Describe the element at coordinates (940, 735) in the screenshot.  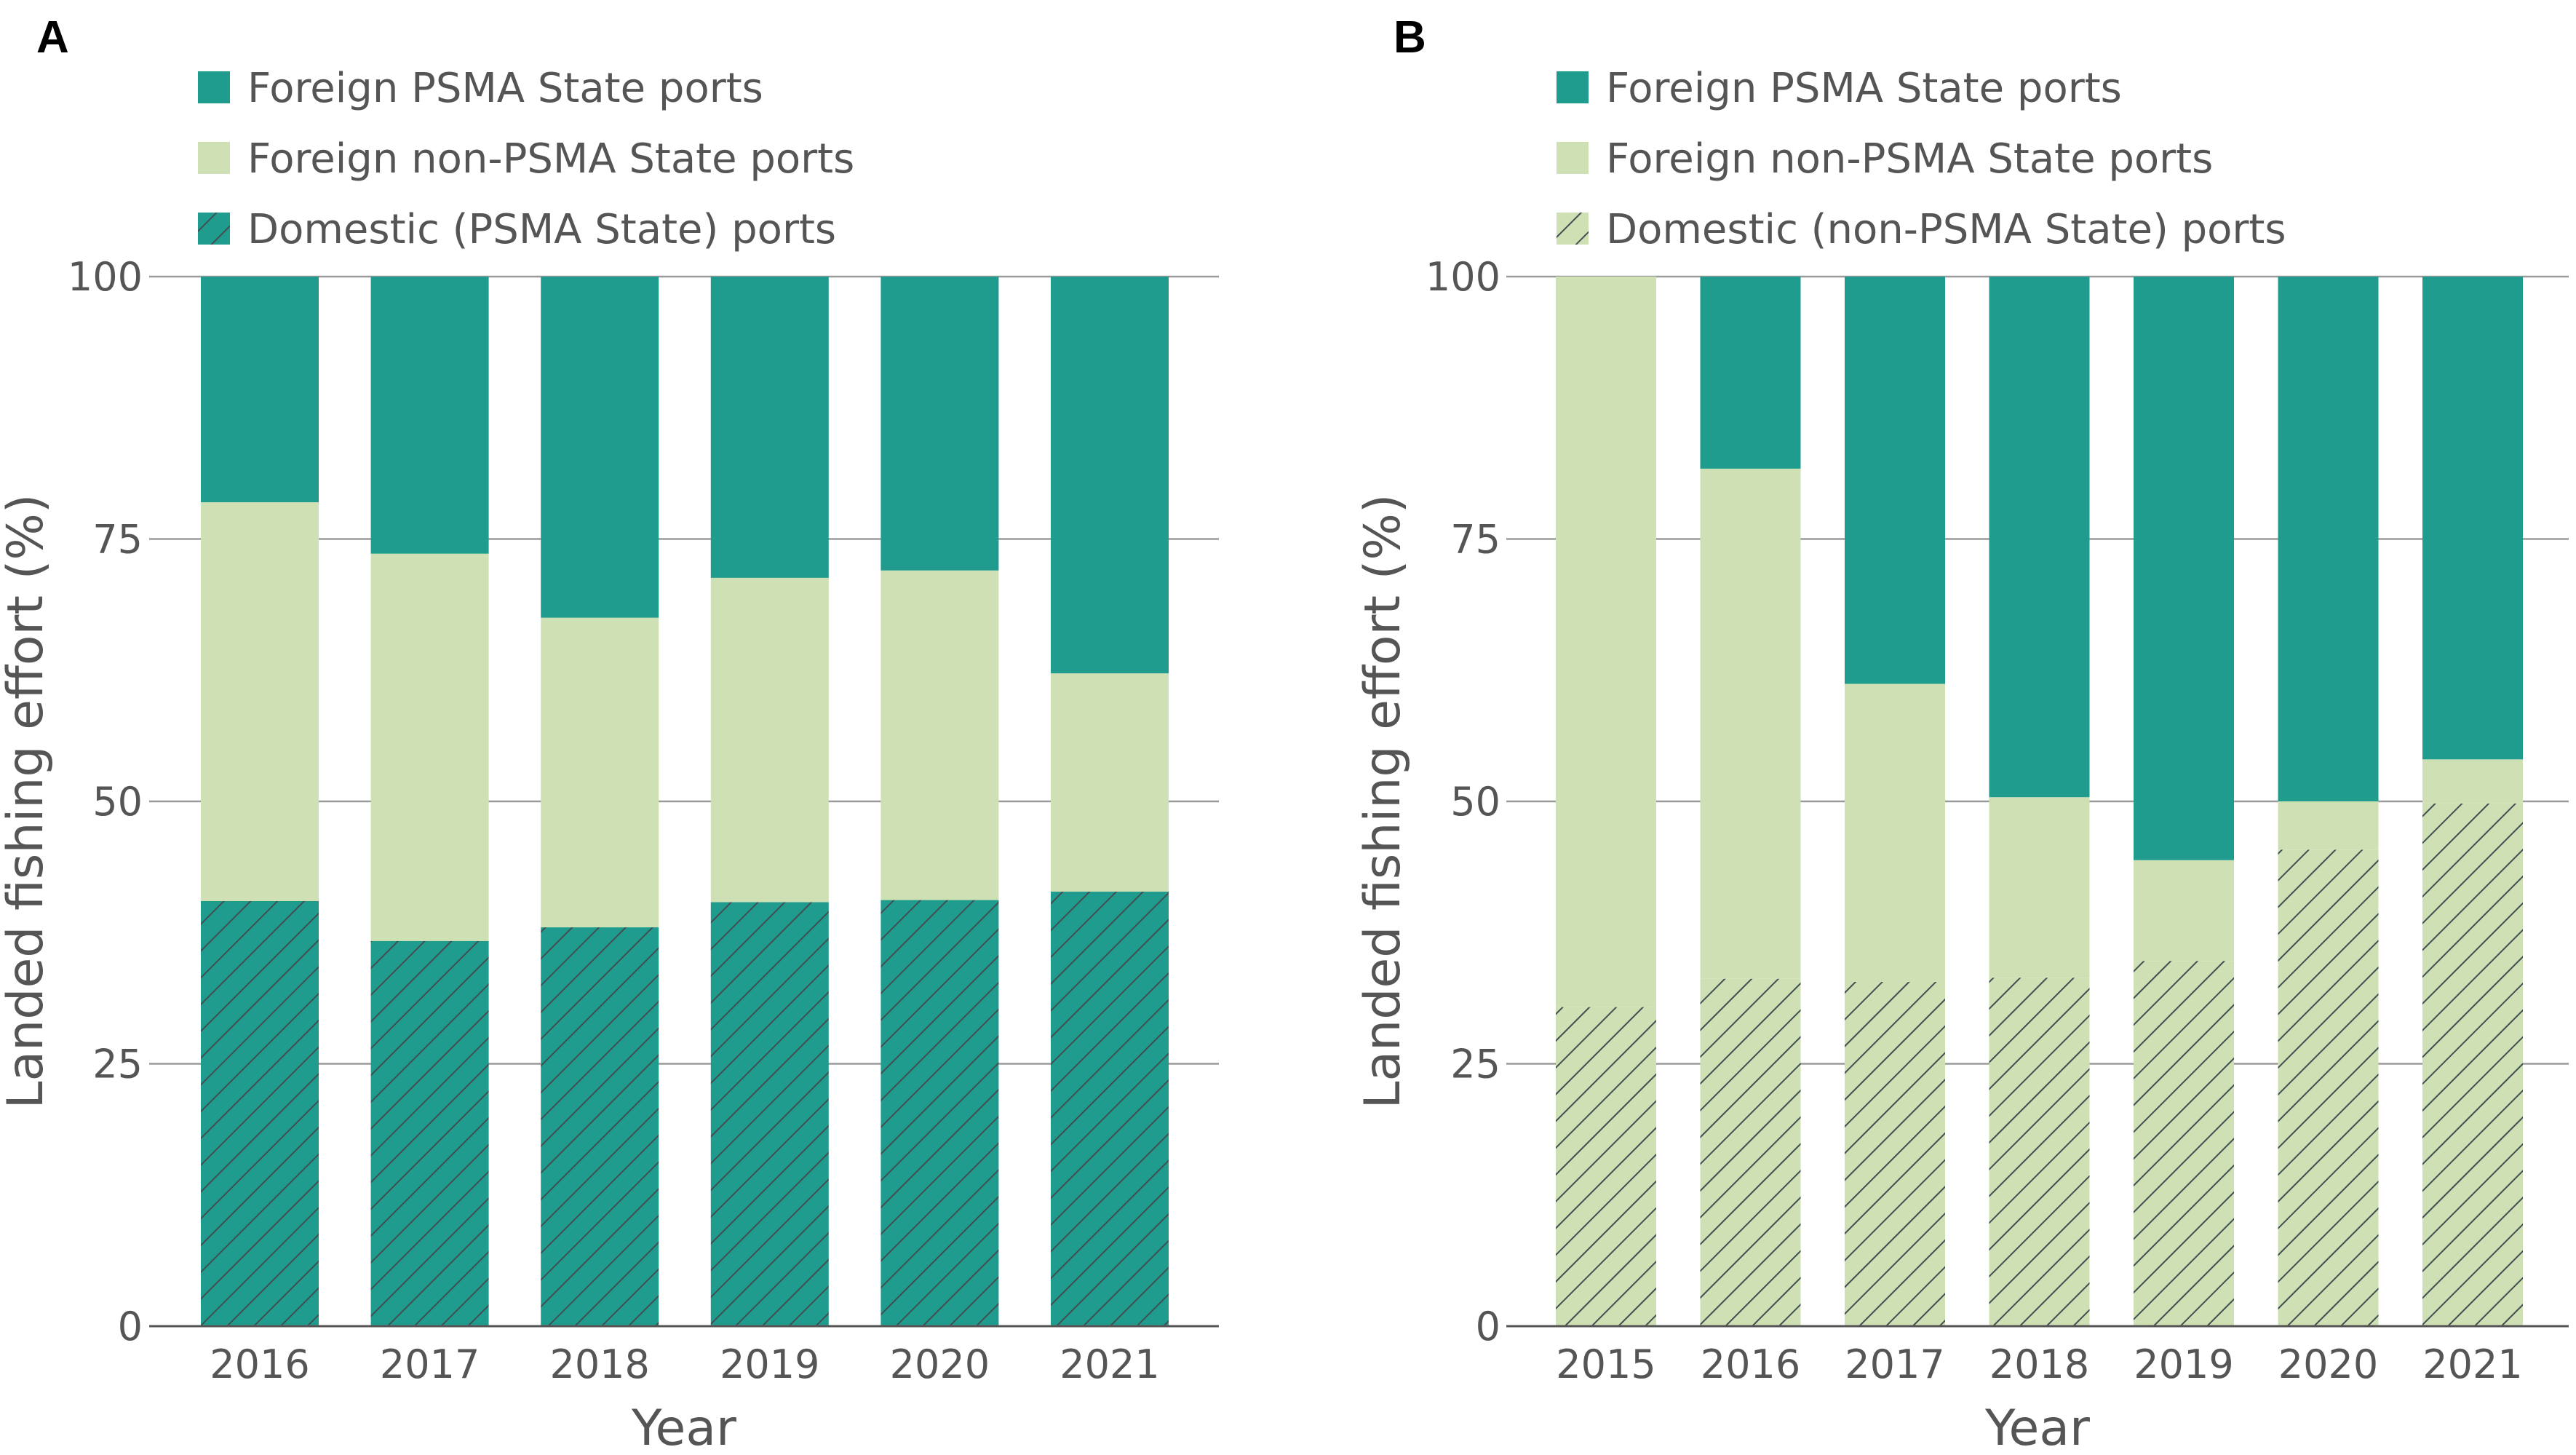
I see `panel-a-bar-2020-foreign-non-psma-state-ports` at that location.